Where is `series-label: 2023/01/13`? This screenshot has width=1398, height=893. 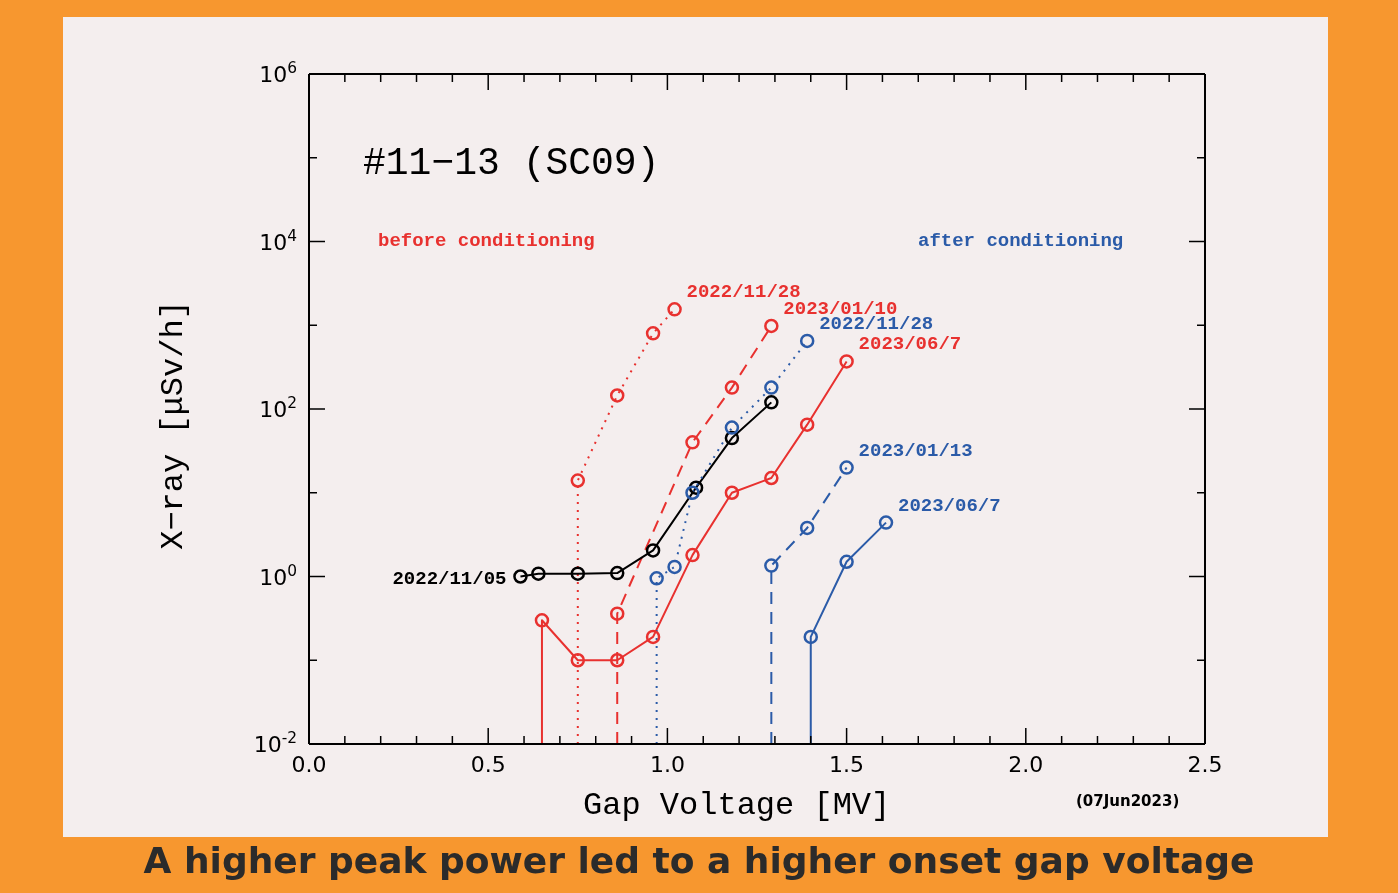 series-label: 2023/01/13 is located at coordinates (915, 450).